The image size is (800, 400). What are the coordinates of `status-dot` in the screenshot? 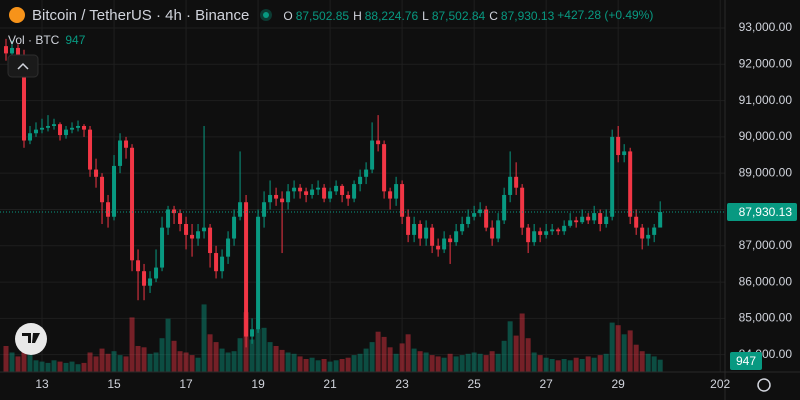 It's located at (266, 15).